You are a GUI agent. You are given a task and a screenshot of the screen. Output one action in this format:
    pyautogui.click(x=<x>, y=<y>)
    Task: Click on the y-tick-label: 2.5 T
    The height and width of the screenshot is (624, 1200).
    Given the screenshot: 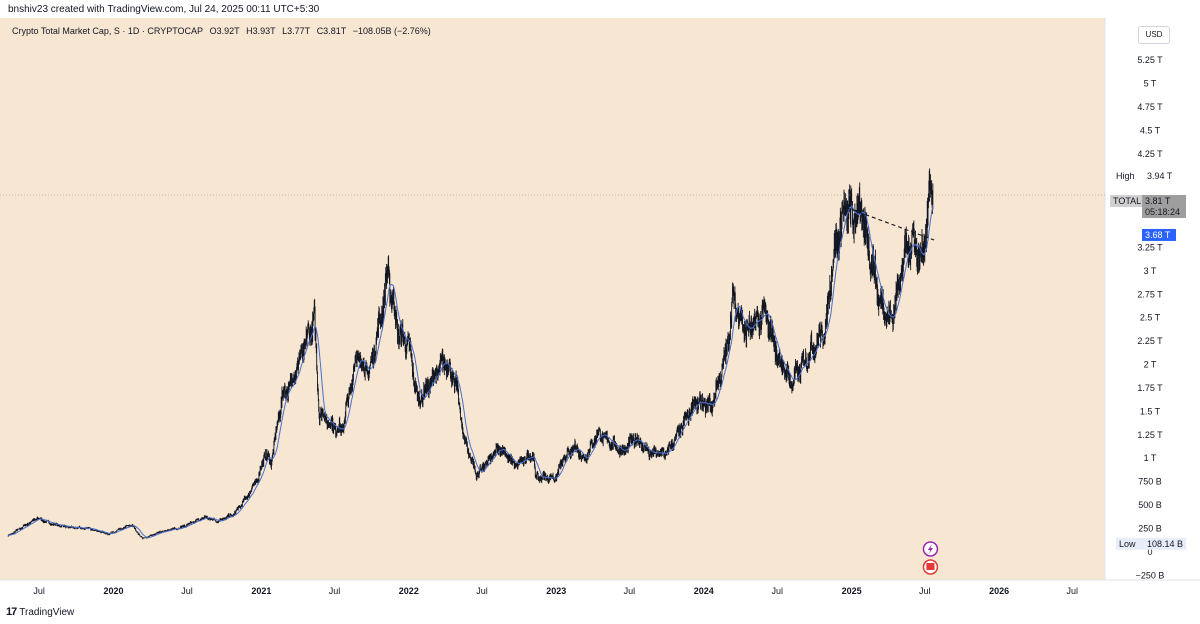 What is the action you would take?
    pyautogui.click(x=1150, y=318)
    